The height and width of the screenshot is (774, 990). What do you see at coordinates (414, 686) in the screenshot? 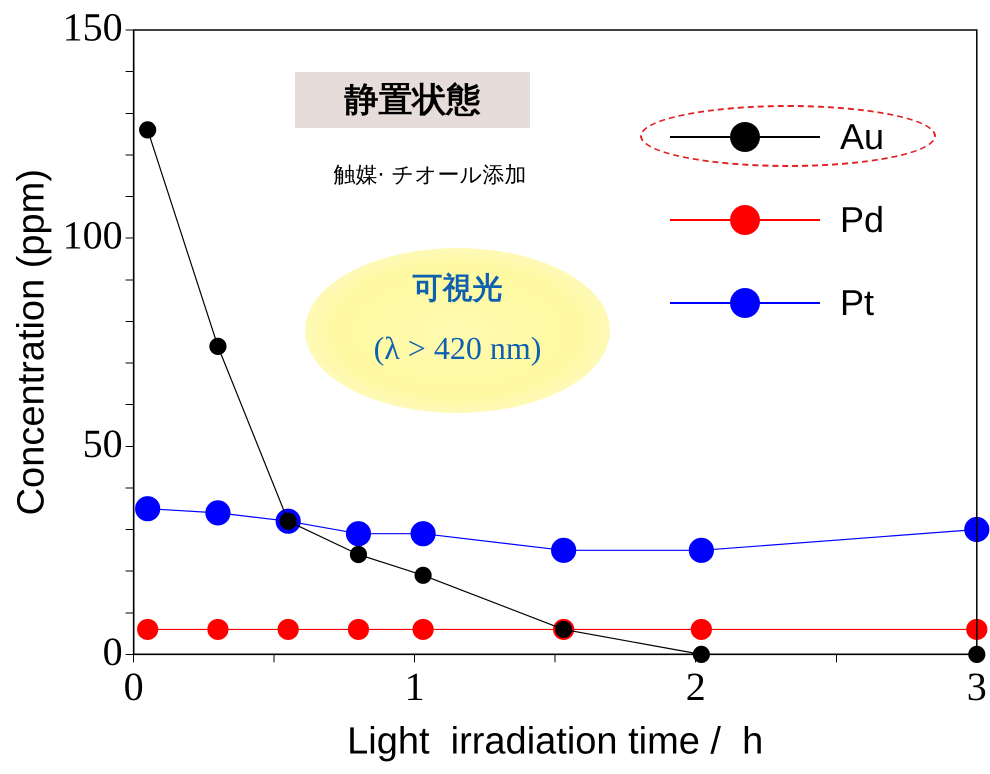
I see `x-tick-label: 1` at bounding box center [414, 686].